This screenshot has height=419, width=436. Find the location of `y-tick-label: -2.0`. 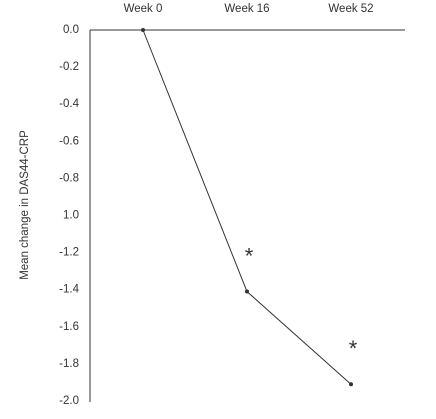

y-tick-label: -2.0 is located at coordinates (69, 401).